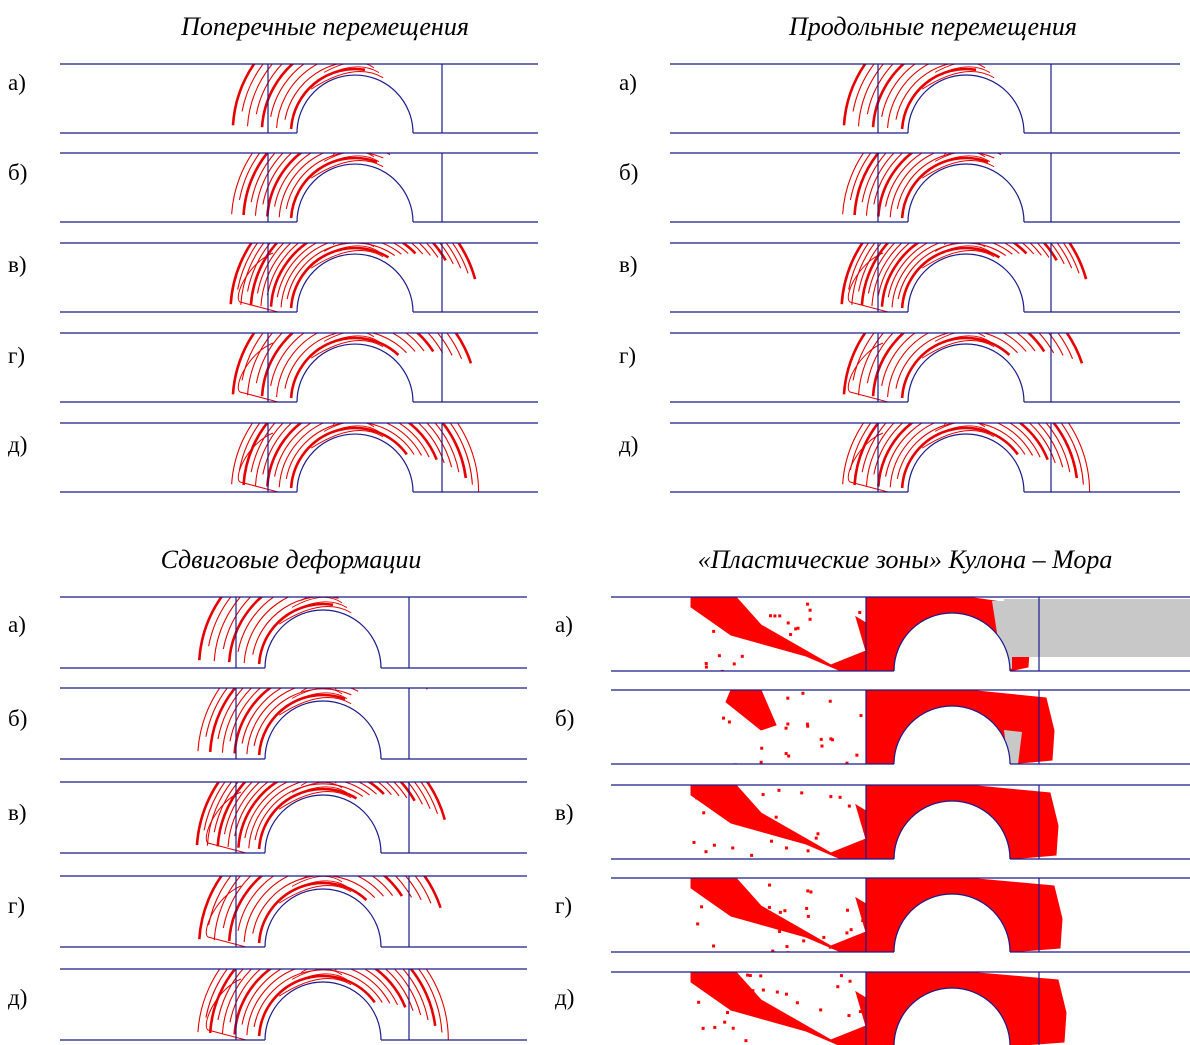 The height and width of the screenshot is (1045, 1190). Describe the element at coordinates (17, 355) in the screenshot. I see `label-transverse-g: г)` at that location.